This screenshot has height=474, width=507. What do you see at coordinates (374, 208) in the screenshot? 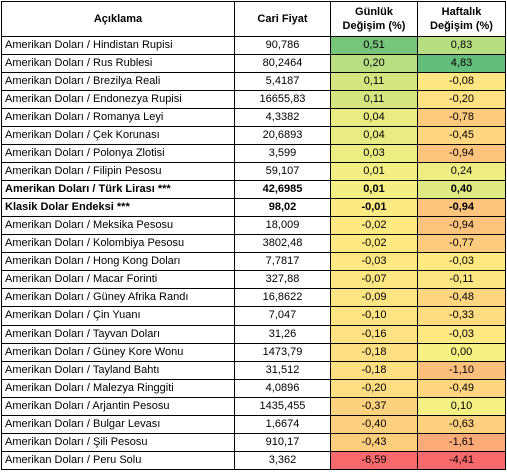
I see `daily-change-cell: -0,01` at bounding box center [374, 208].